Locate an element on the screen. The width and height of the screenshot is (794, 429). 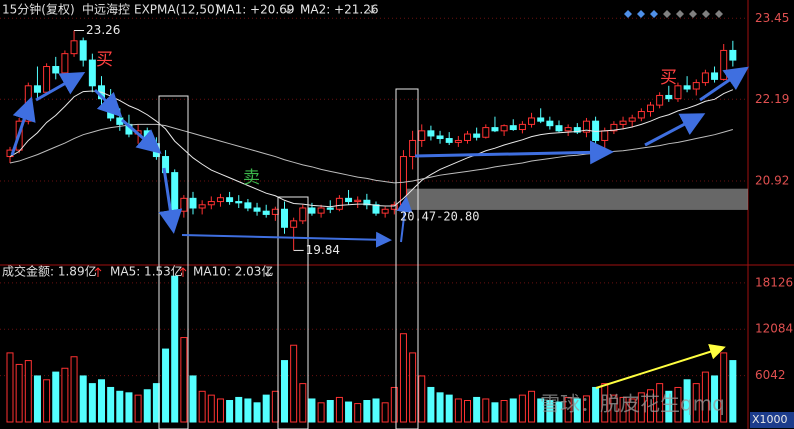
unit-badge is located at coordinates (772, 420).